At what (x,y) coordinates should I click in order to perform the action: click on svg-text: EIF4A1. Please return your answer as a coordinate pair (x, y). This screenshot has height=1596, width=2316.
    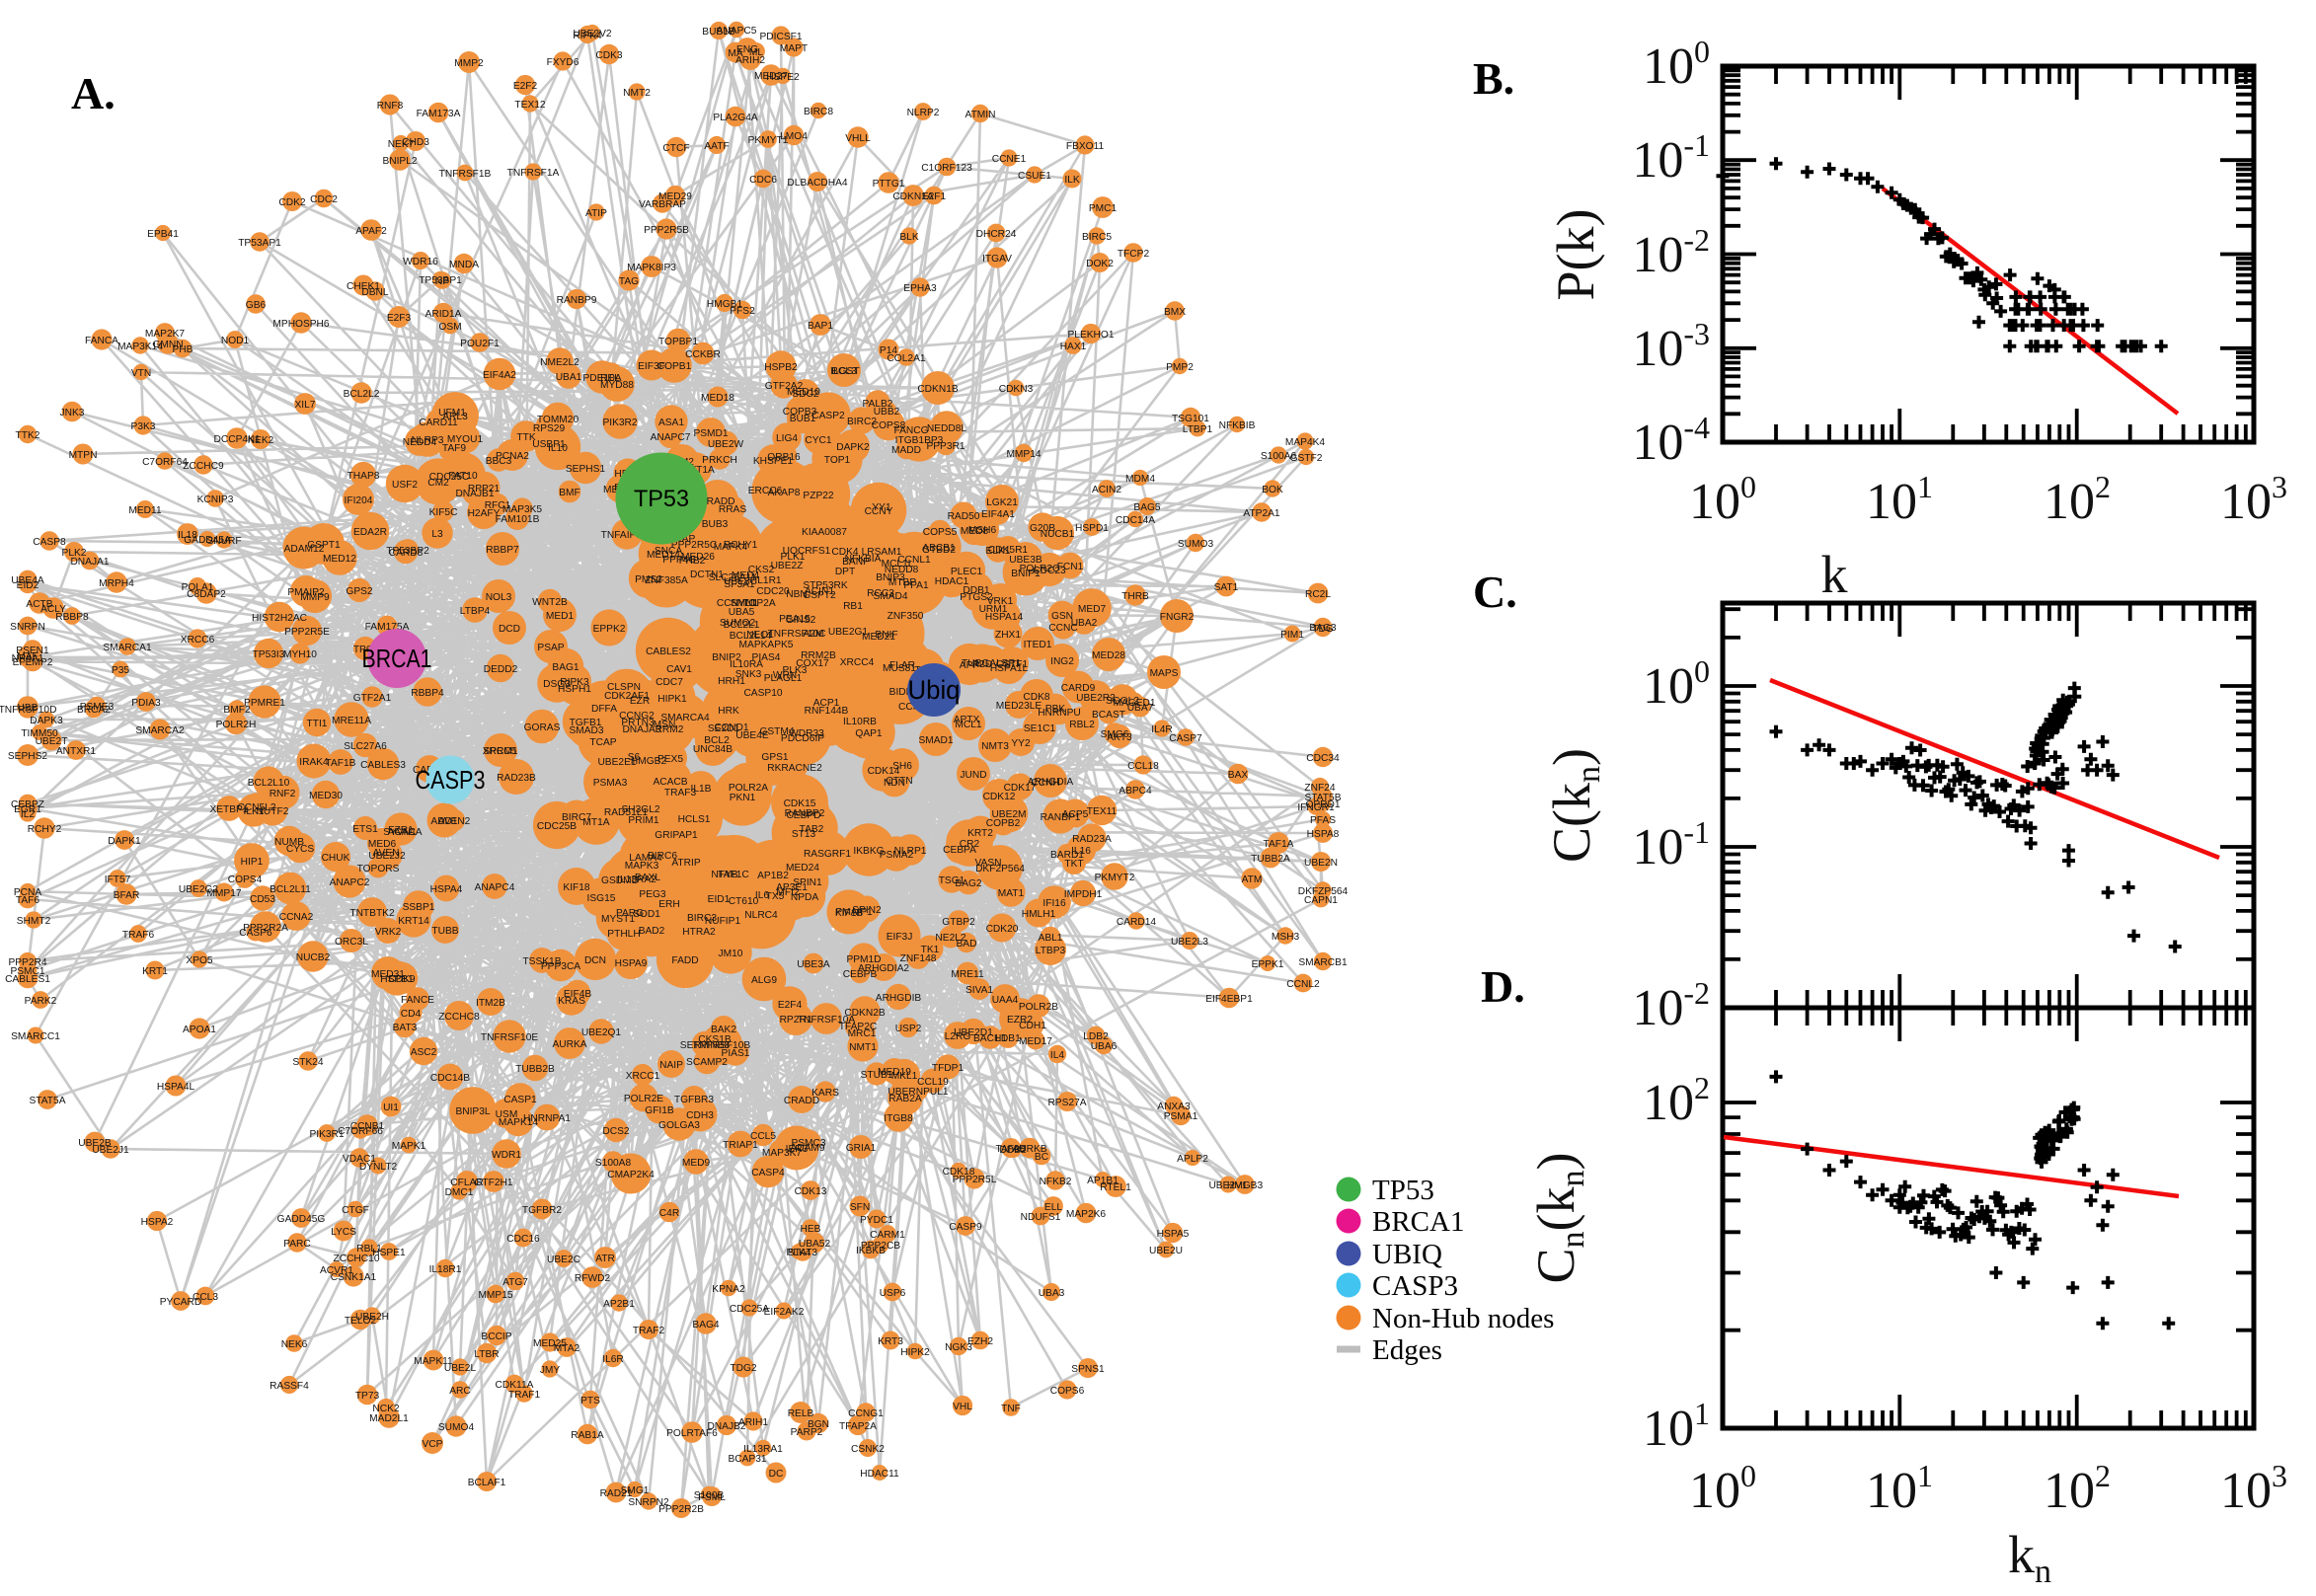
    Looking at the image, I should click on (998, 514).